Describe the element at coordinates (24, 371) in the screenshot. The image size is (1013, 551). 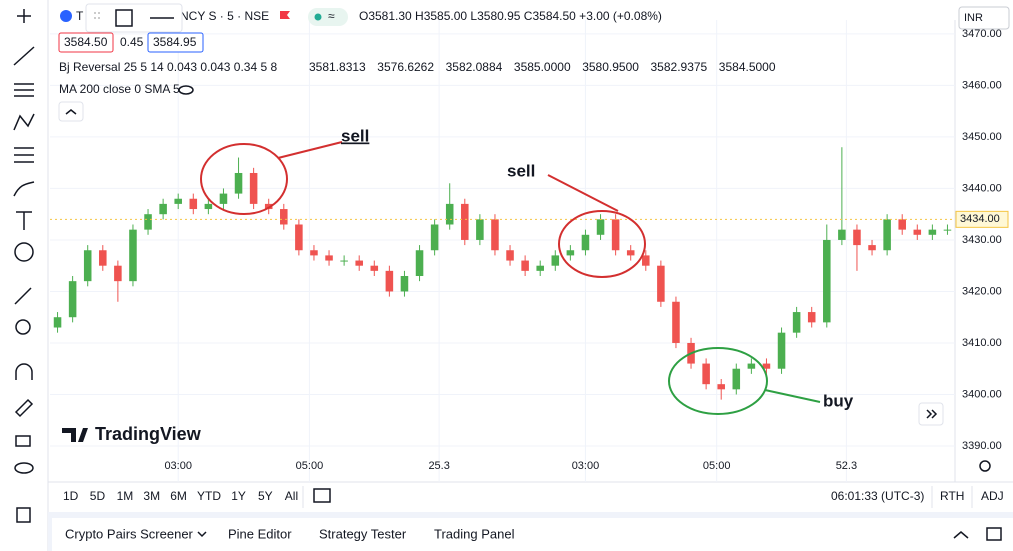
I see `magnet-icon` at that location.